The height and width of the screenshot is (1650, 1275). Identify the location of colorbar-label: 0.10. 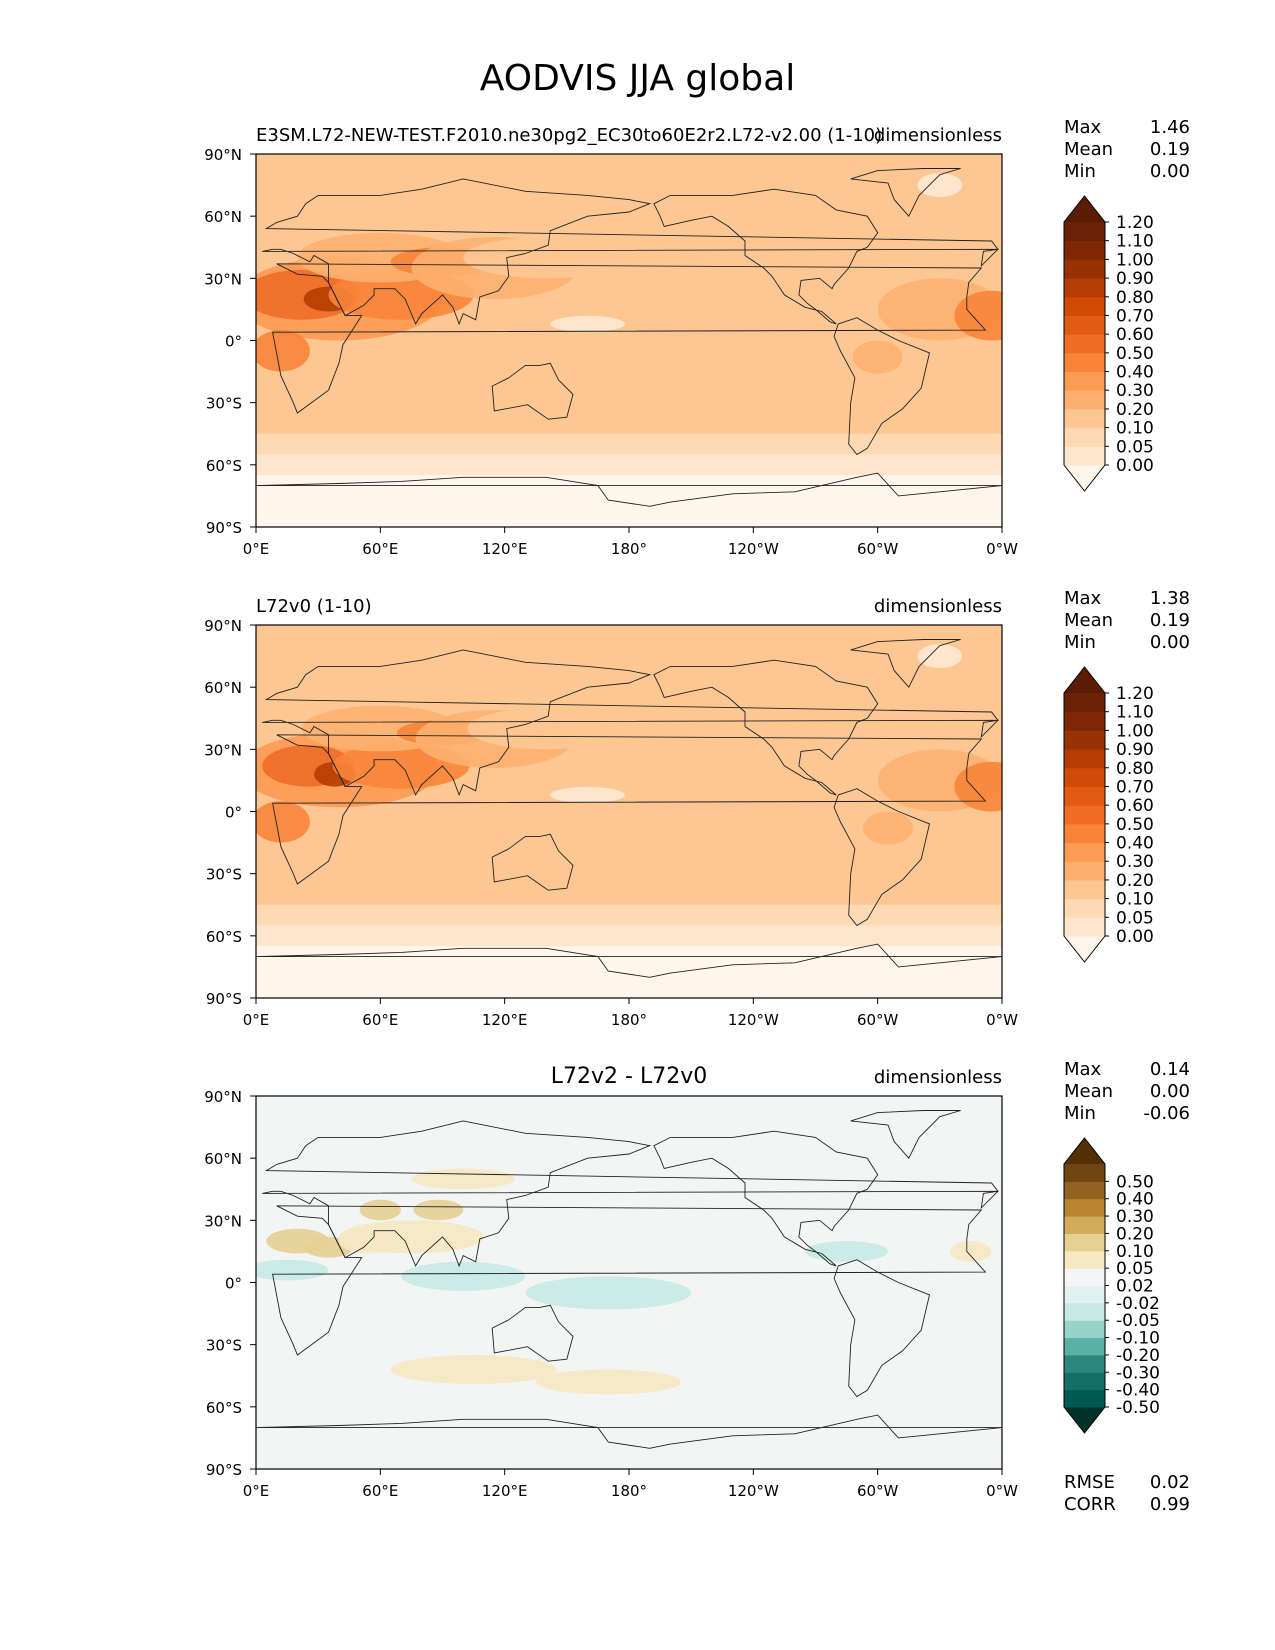
(1135, 1252).